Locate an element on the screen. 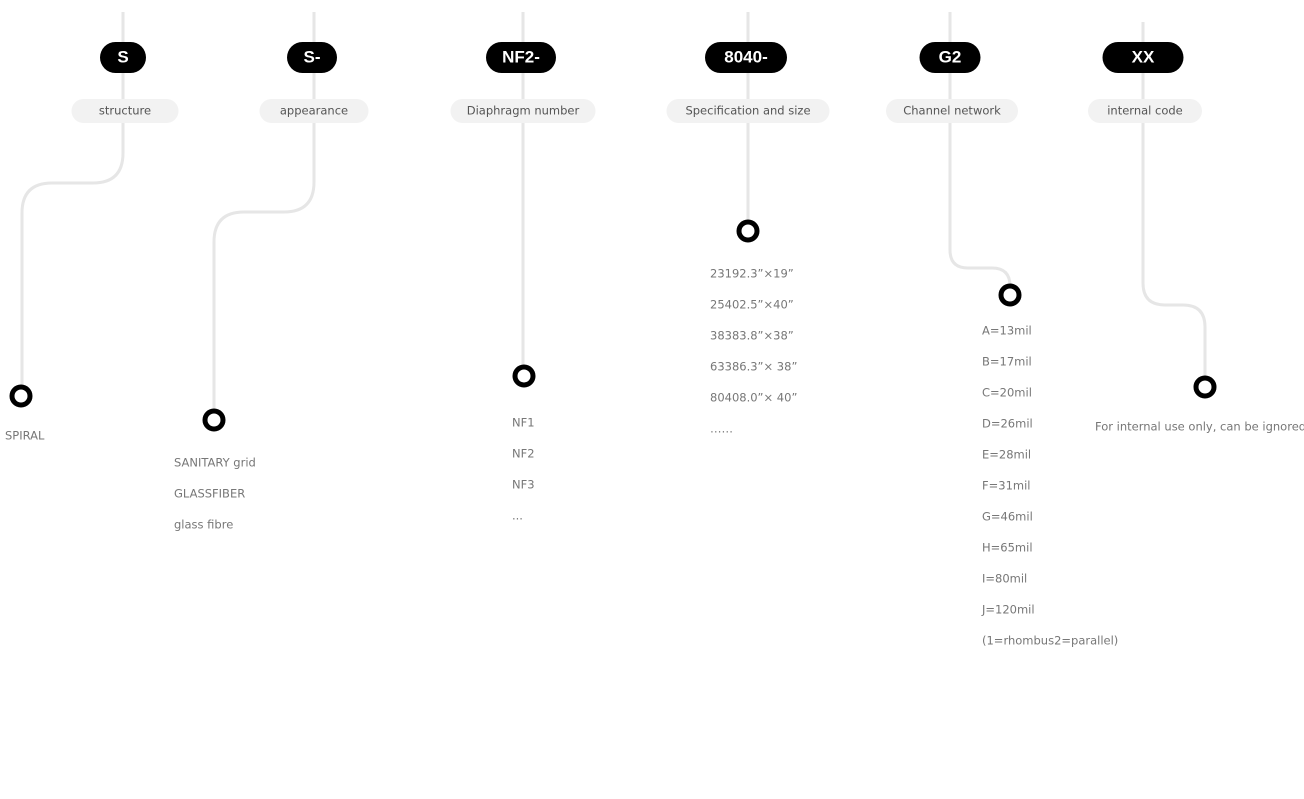 The width and height of the screenshot is (1304, 799). item: For internal use only, can be ignored is located at coordinates (1199, 427).